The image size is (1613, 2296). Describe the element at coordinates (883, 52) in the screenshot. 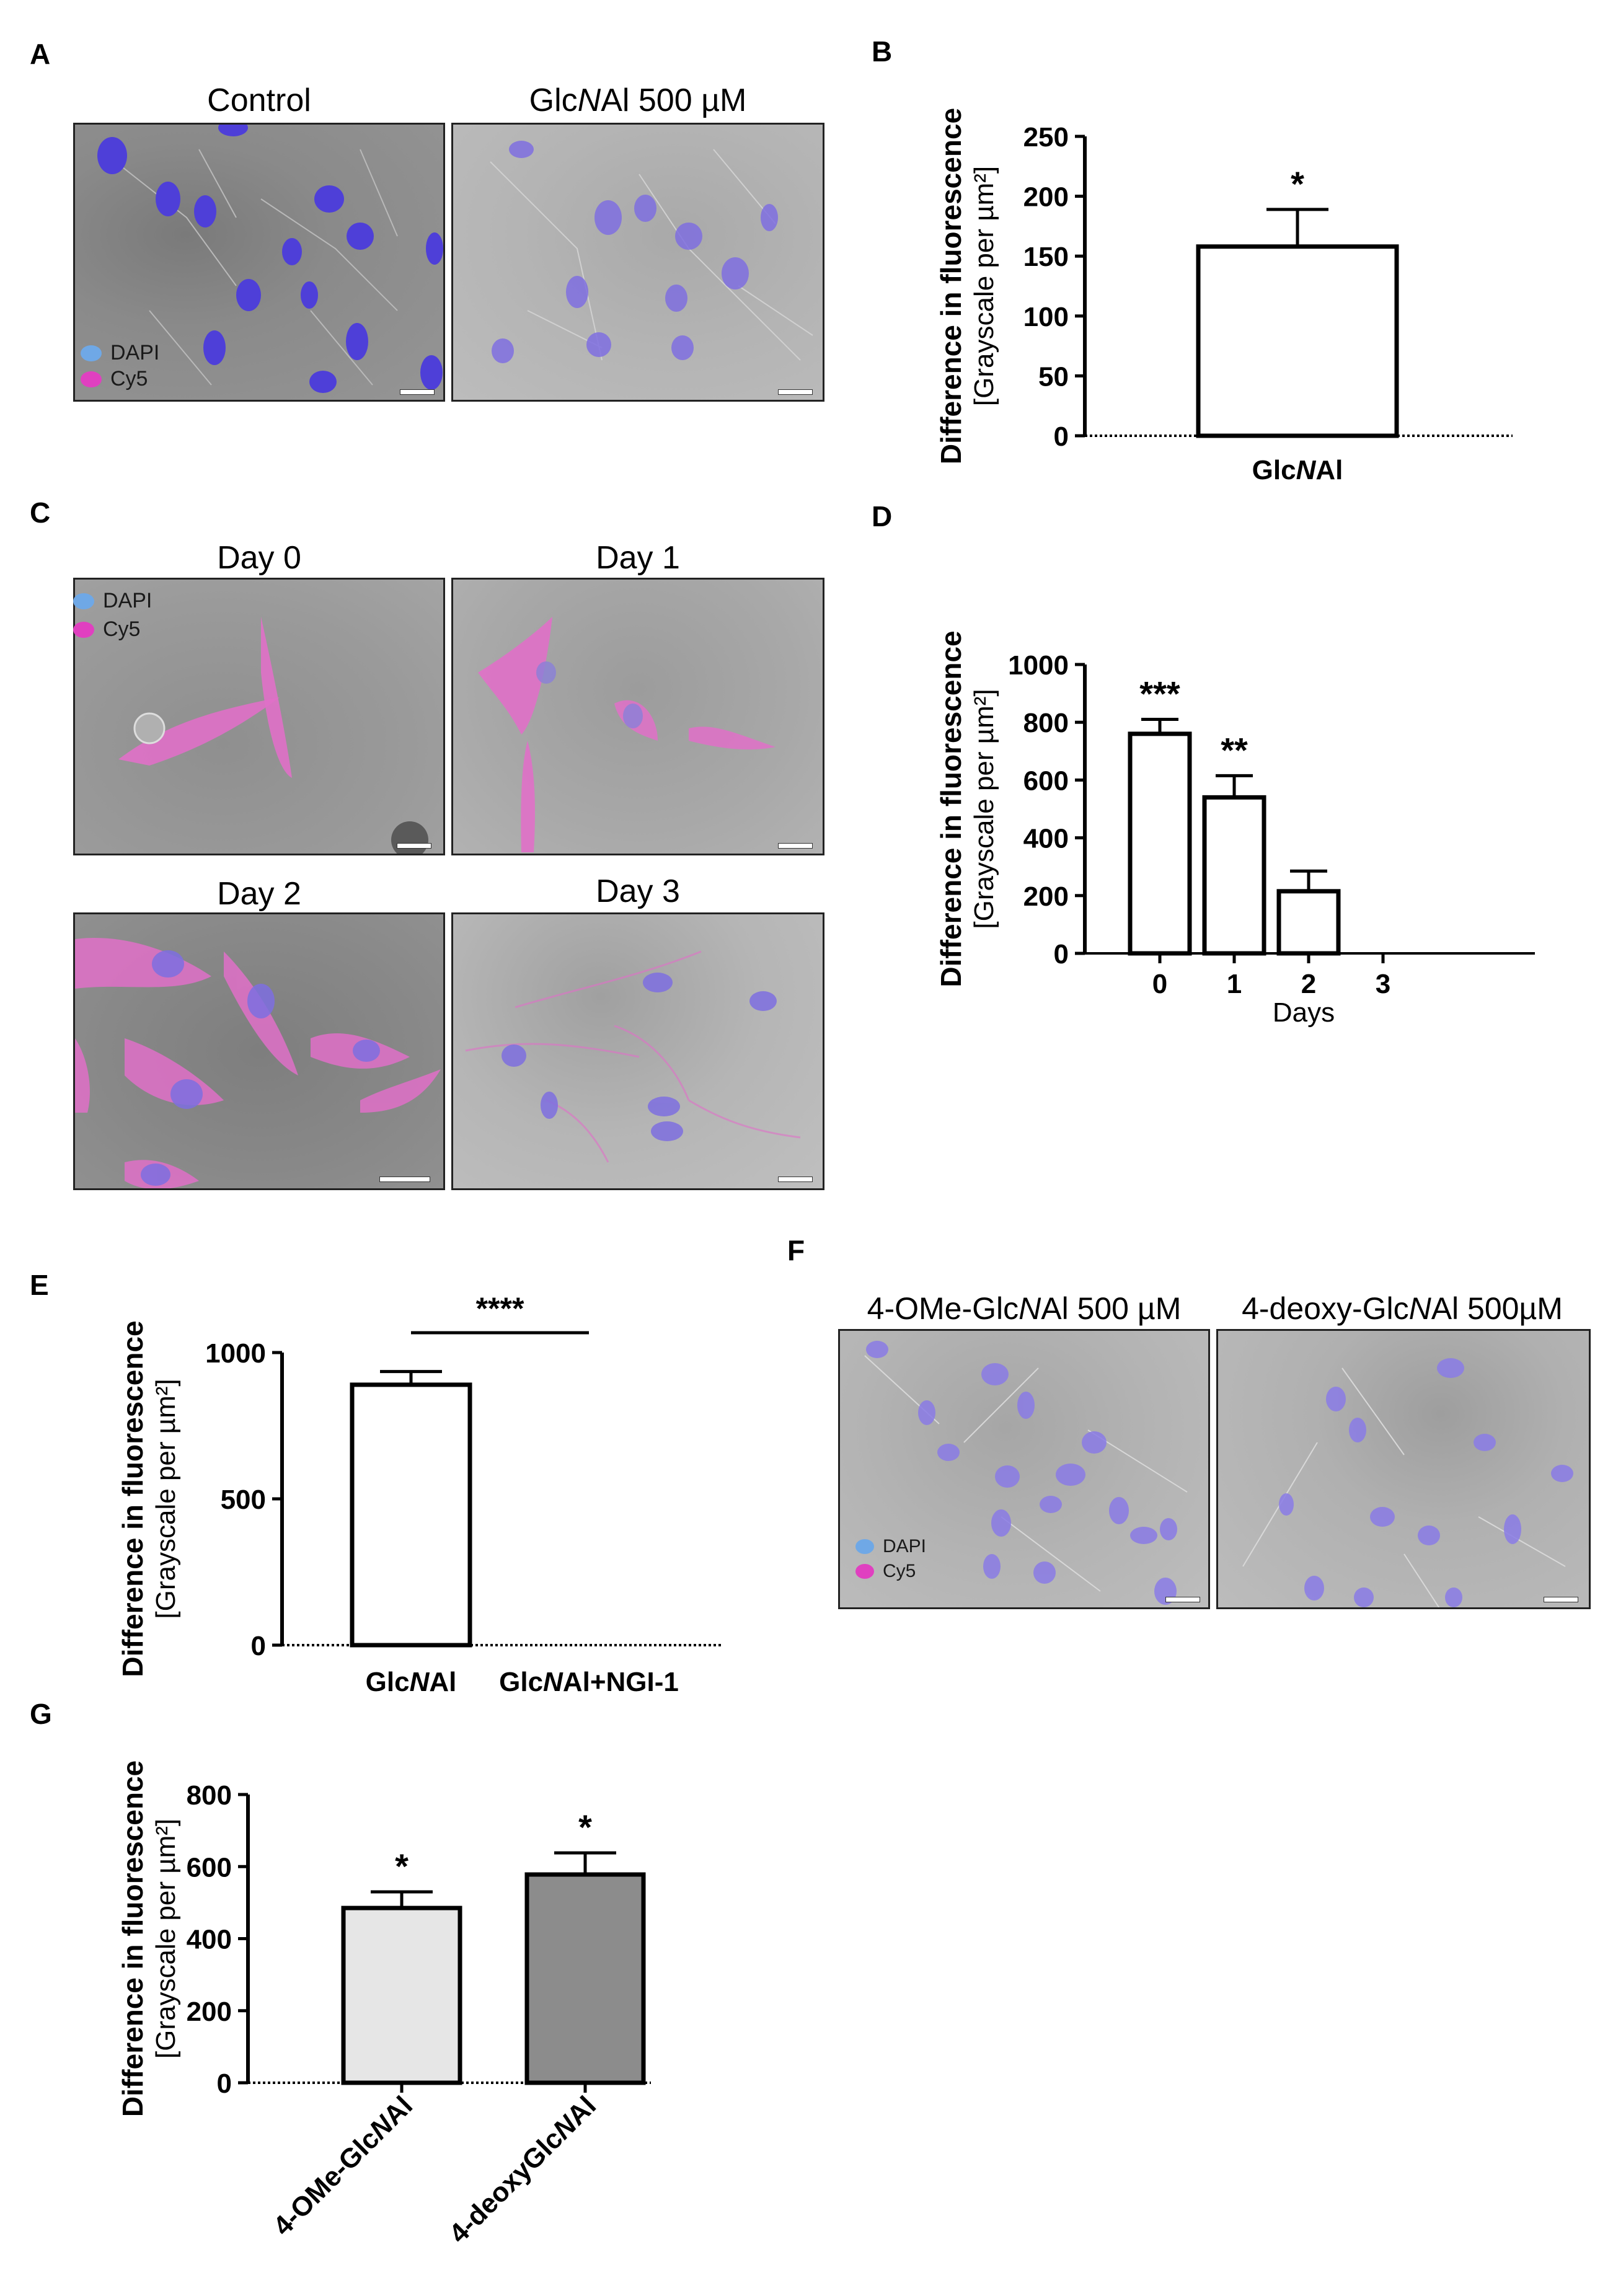

I see `panel-letter-b: B` at that location.